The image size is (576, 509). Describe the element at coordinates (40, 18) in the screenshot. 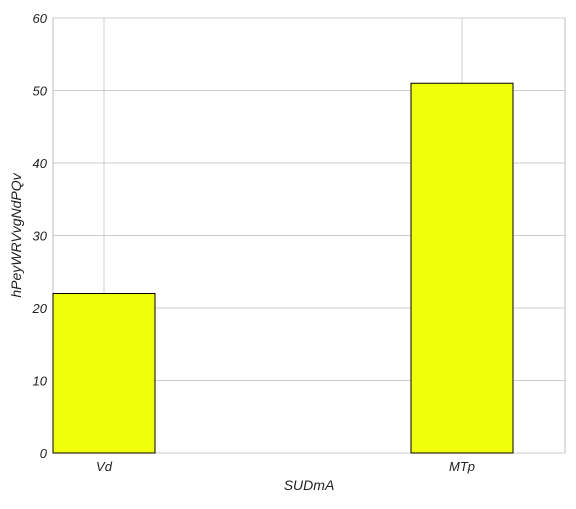

I see `y-tick-label: 60` at that location.